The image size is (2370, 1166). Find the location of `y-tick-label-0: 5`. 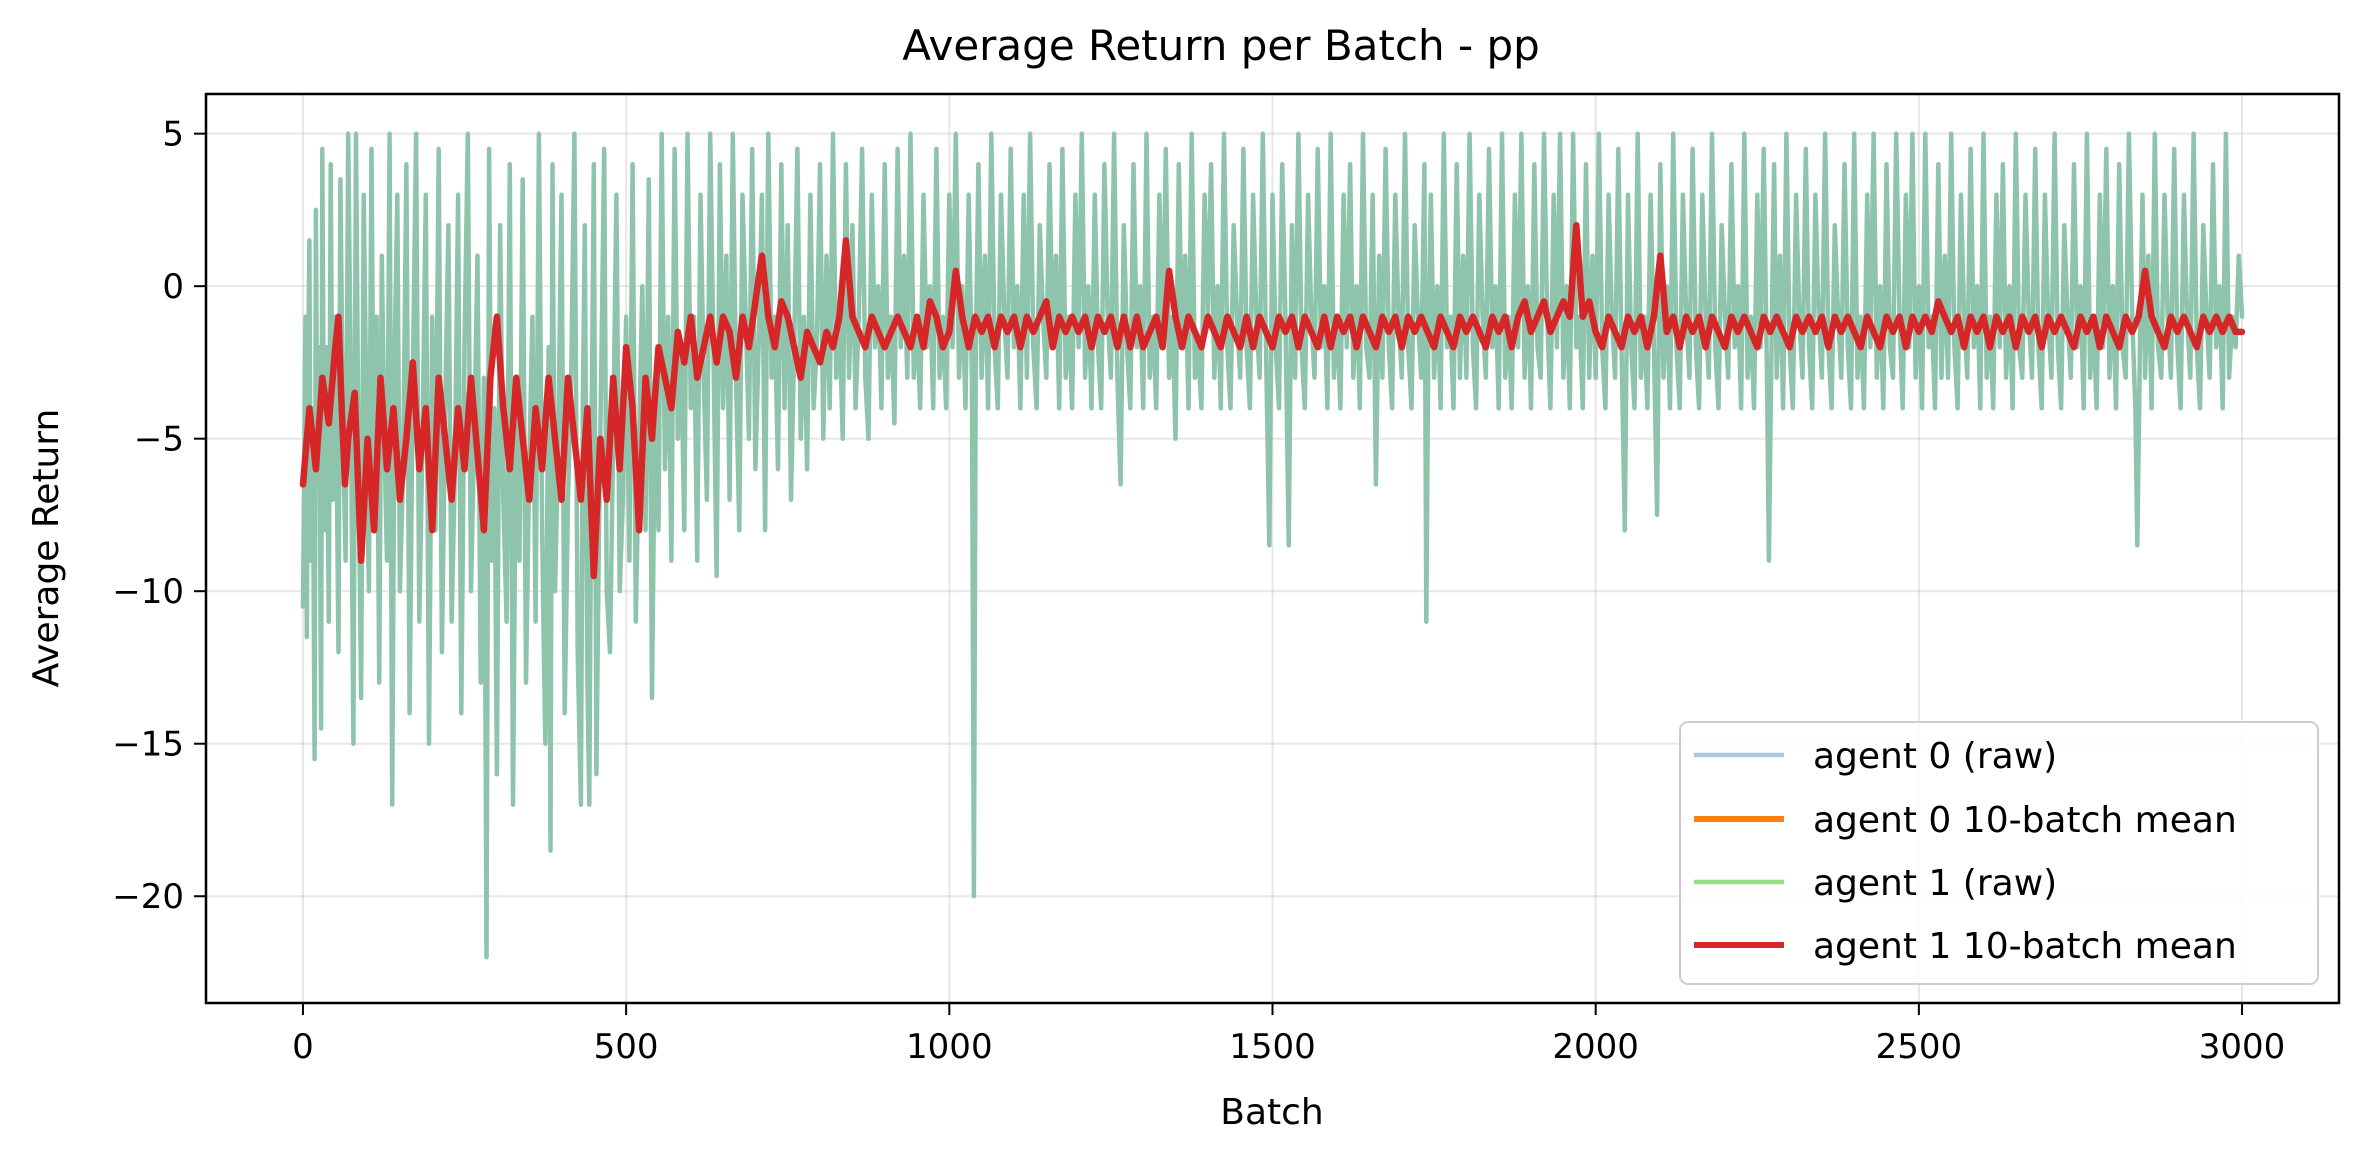

y-tick-label-0: 5 is located at coordinates (173, 135).